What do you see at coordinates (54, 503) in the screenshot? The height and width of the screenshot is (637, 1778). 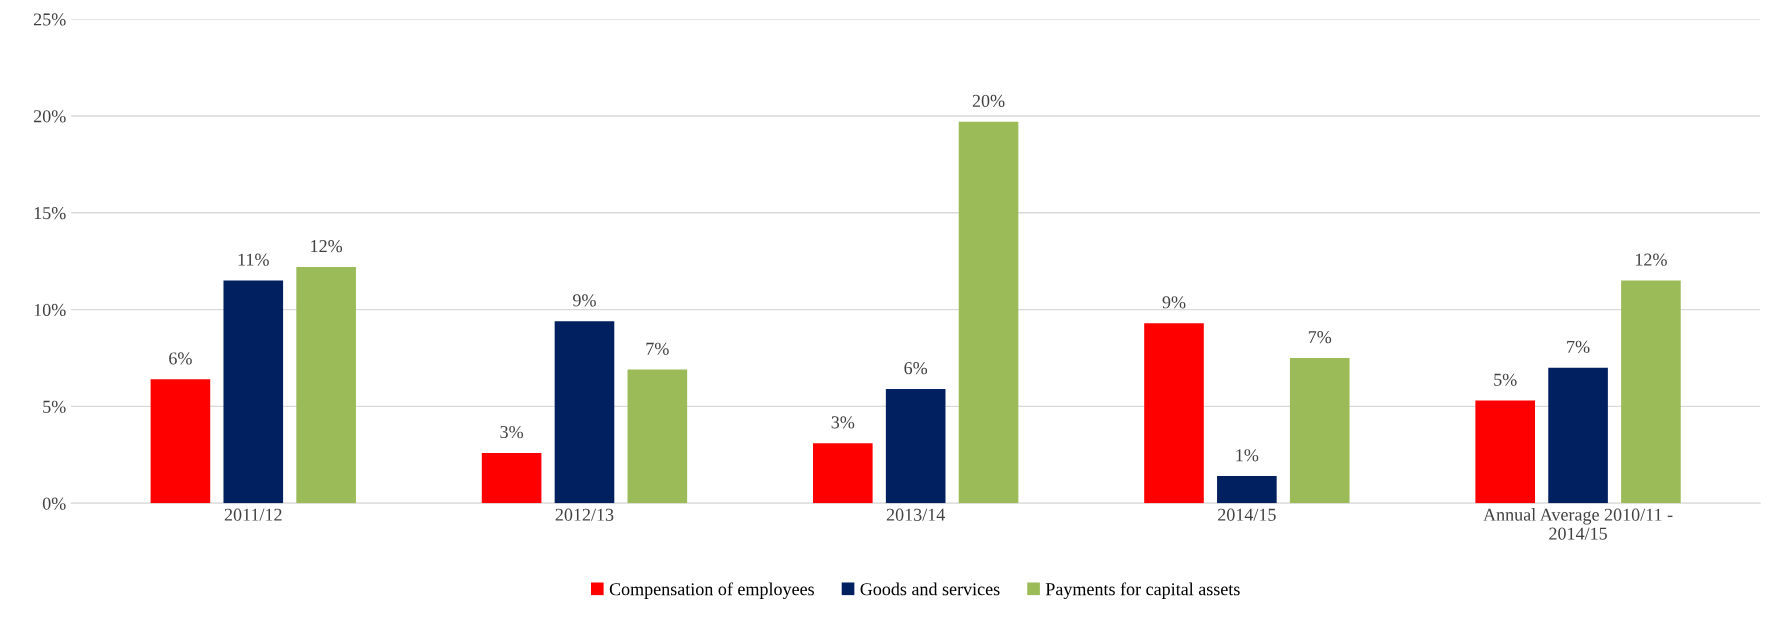 I see `y-tick-label: 0%` at bounding box center [54, 503].